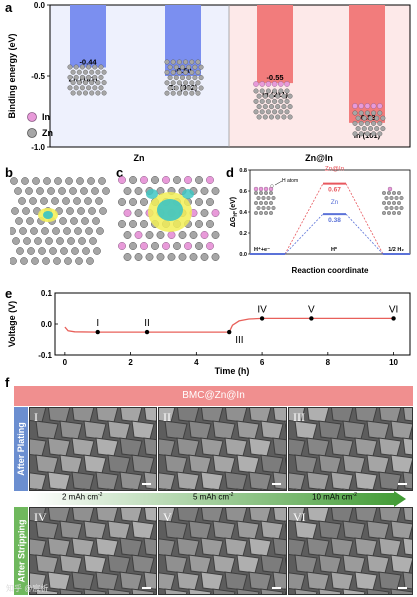 The height and width of the screenshot is (597, 417). Describe the element at coordinates (182, 70) in the screenshot. I see `bar-value-label: -0.50` at that location.